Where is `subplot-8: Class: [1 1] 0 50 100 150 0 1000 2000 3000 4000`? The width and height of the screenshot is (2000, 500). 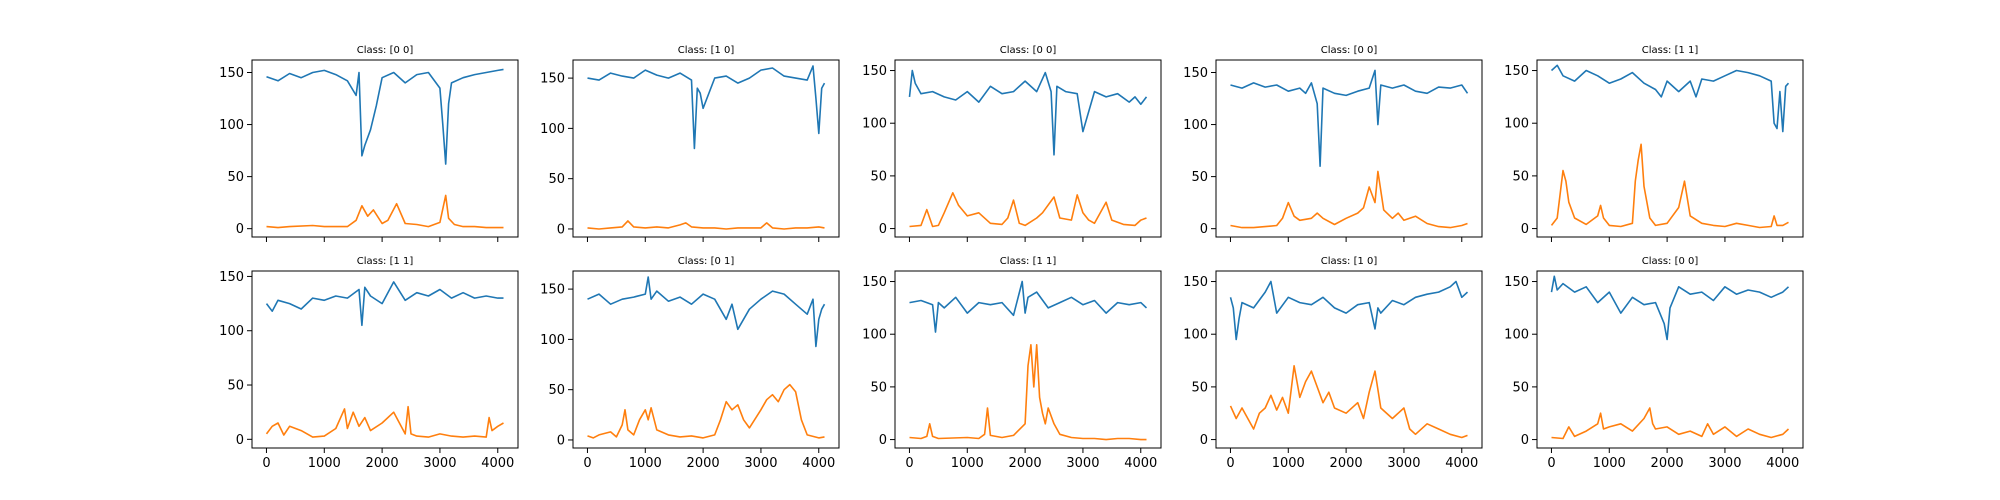
subplot-8: Class: [1 1] 0 50 100 150 0 1000 2000 3000 4000 is located at coordinates (1012, 363).